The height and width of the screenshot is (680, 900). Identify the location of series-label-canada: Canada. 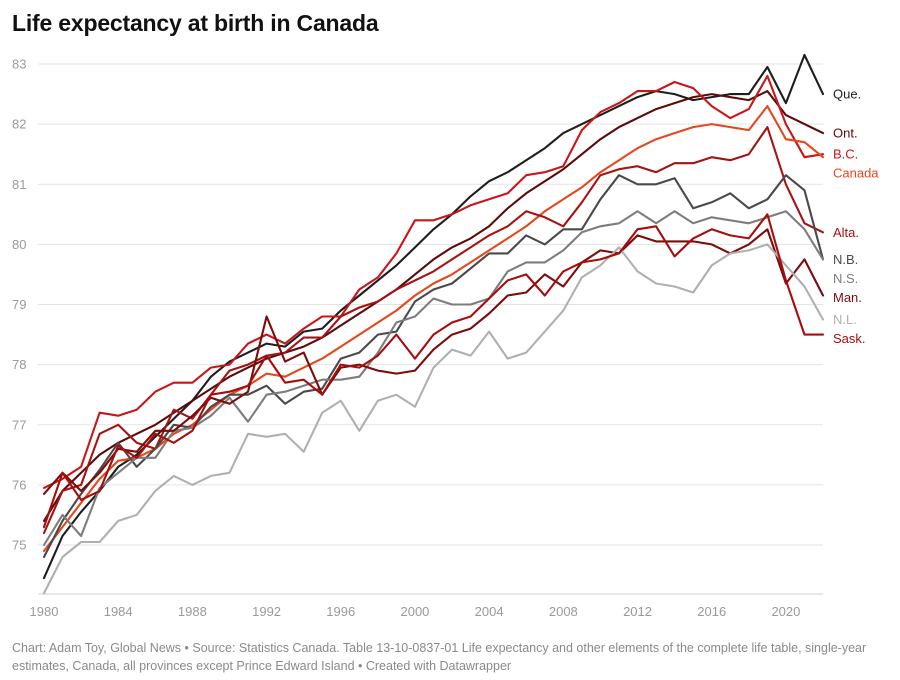
(856, 173).